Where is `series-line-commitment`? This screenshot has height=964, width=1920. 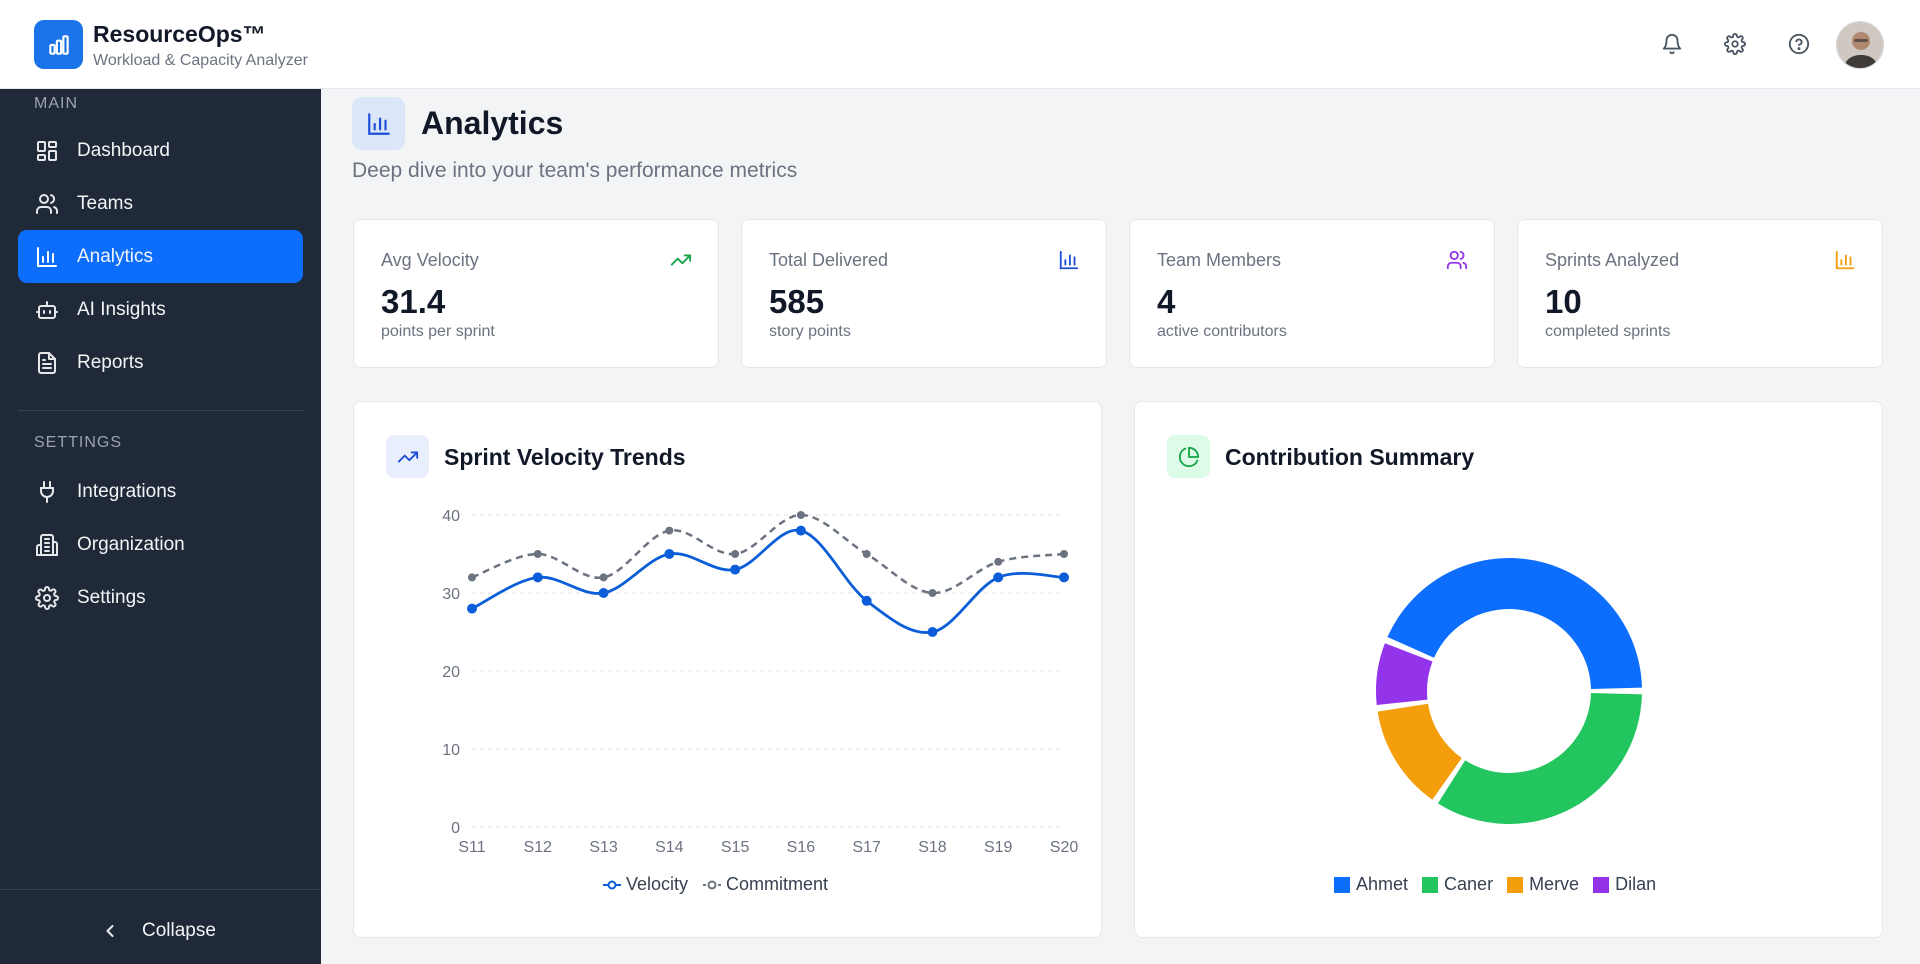
series-line-commitment is located at coordinates (768, 554).